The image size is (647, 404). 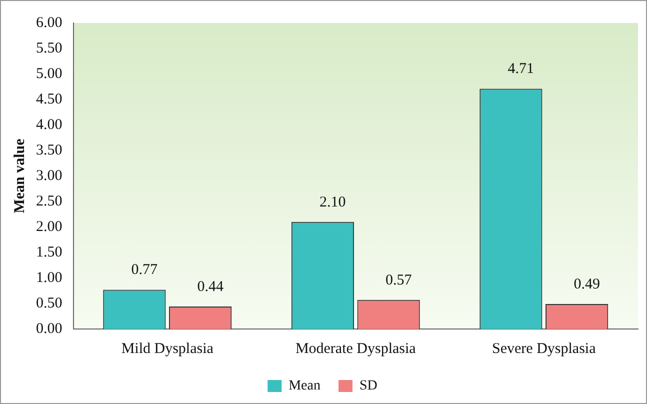 I want to click on y-tick-label: 4.50, so click(x=49, y=99).